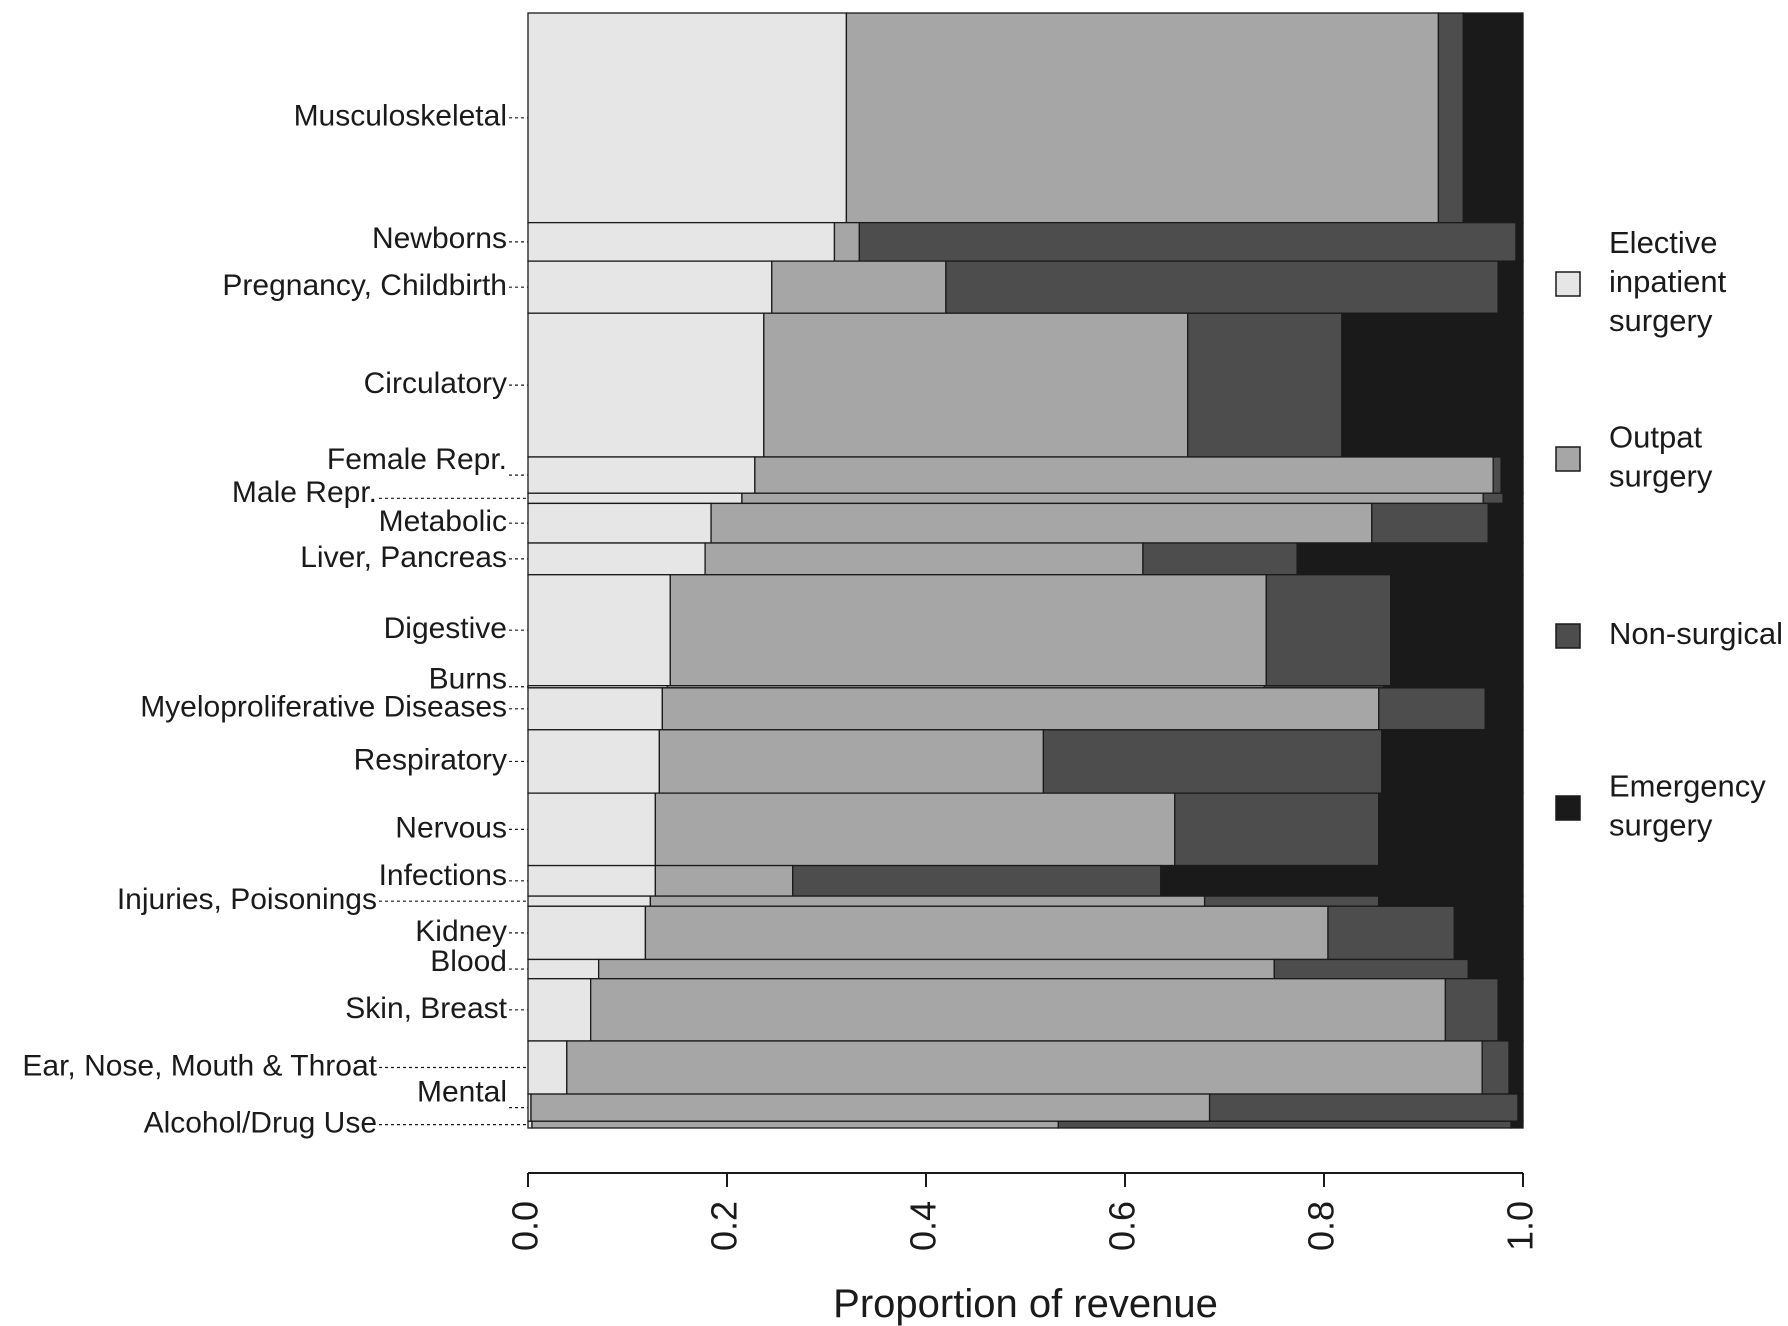 This screenshot has height=1326, width=1788. I want to click on bar-segment-injuries-poisonings-non-surgical, so click(1291, 901).